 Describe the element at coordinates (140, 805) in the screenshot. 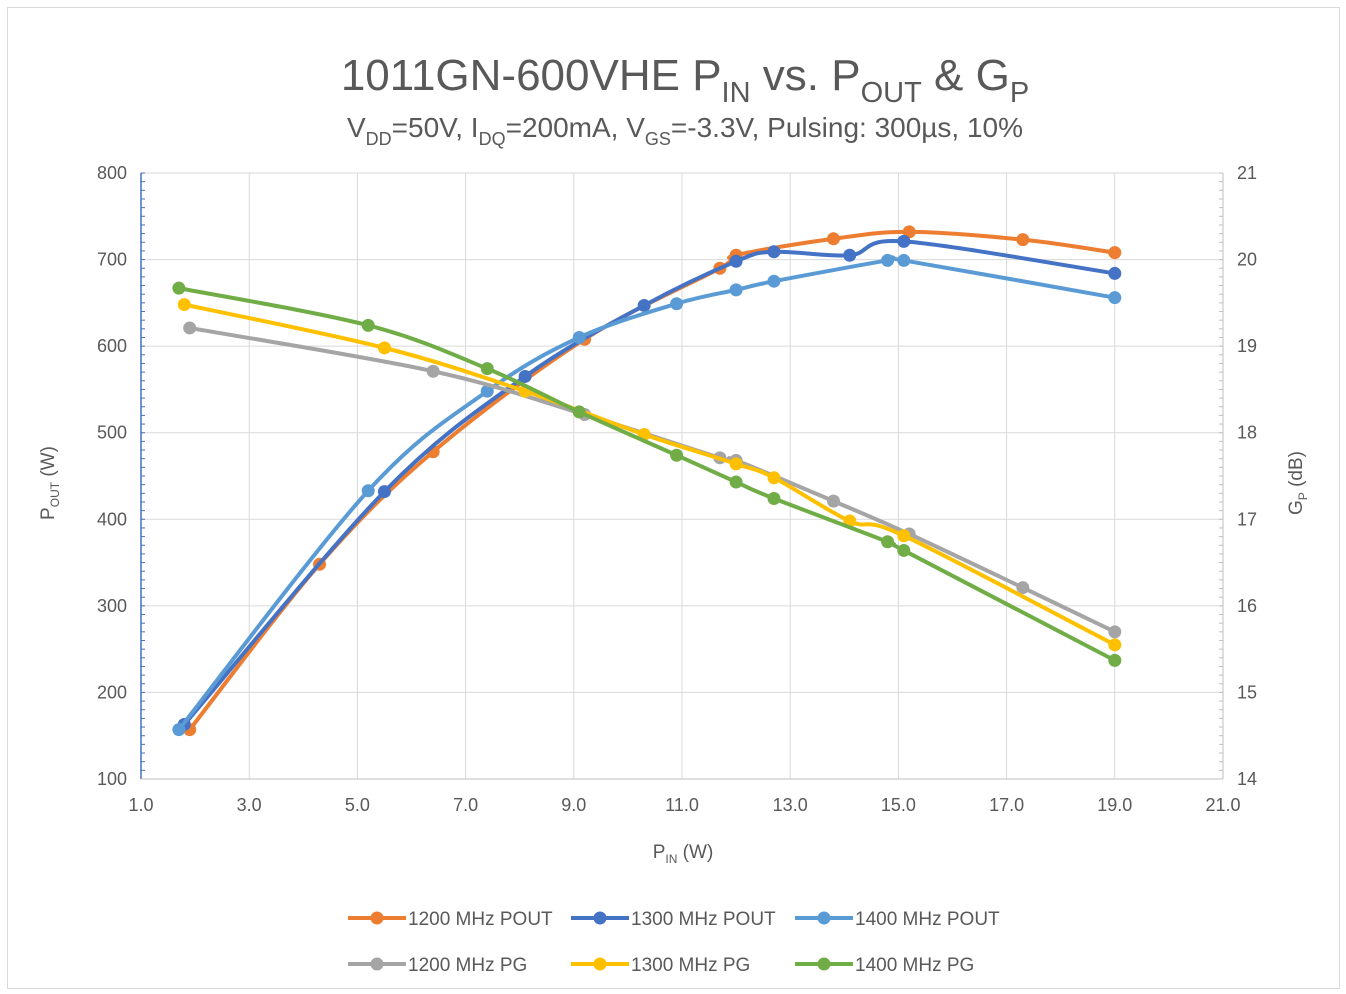

I see `x-tick-label: 1.0` at that location.